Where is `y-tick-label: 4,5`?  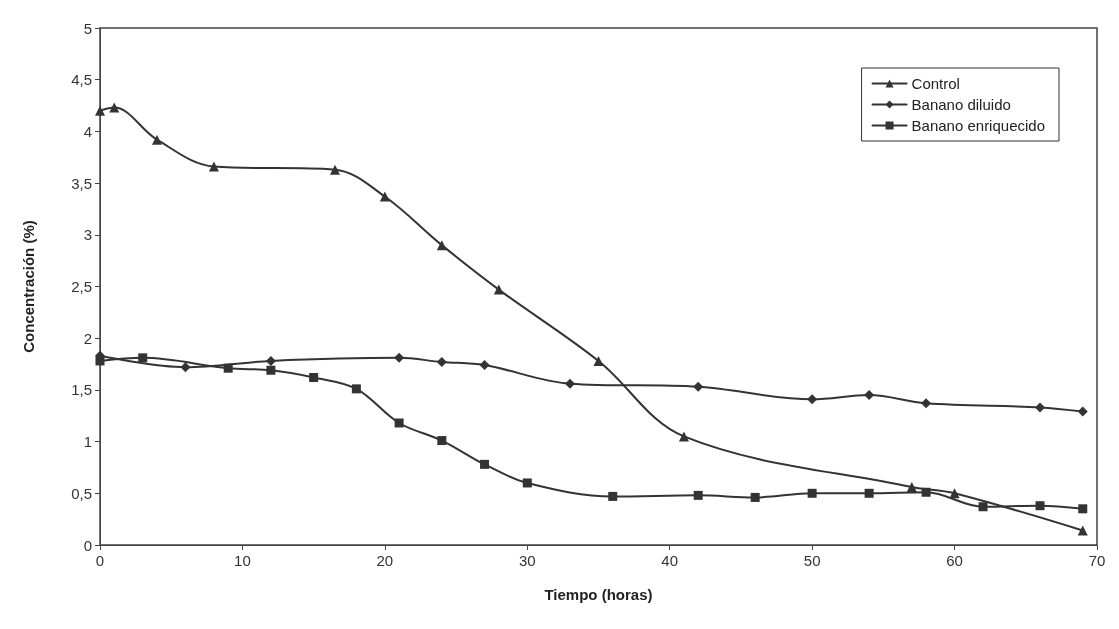
y-tick-label: 4,5 is located at coordinates (81, 80).